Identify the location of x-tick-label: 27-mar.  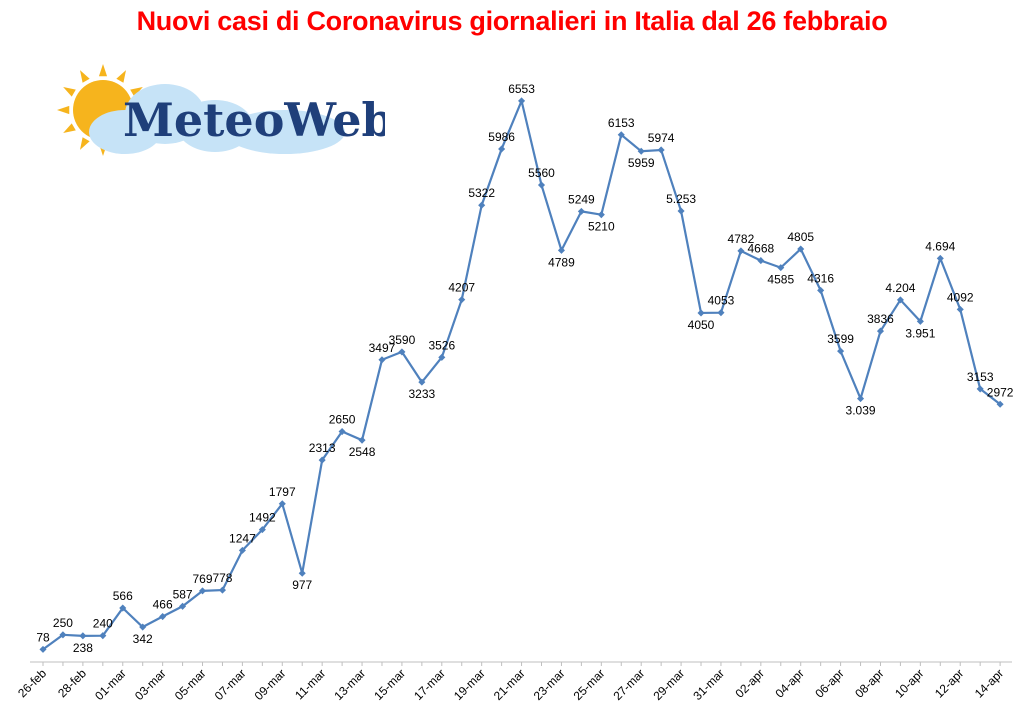
(629, 684).